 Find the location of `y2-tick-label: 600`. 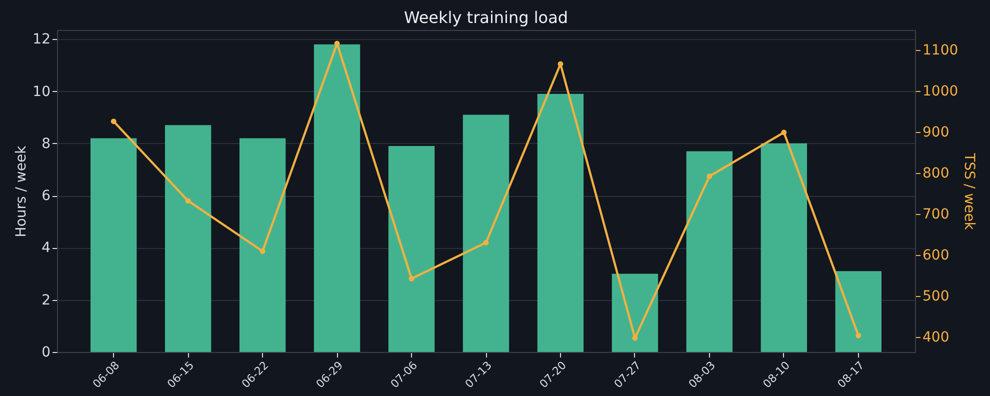

y2-tick-label: 600 is located at coordinates (936, 255).